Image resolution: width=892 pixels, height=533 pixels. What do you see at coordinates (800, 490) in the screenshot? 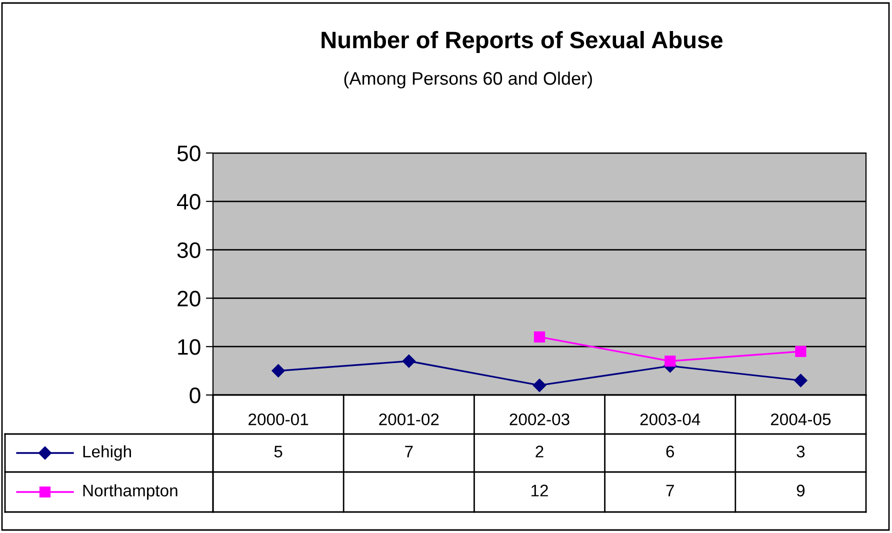
I see `data-label: 9` at bounding box center [800, 490].